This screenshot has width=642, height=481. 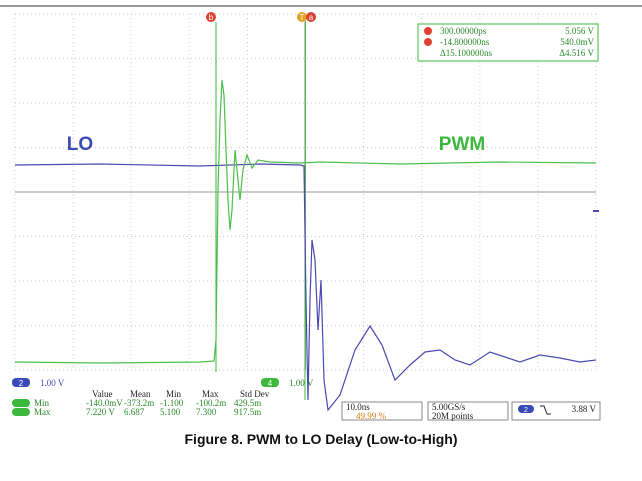 I want to click on acquisition-box, so click(x=468, y=411).